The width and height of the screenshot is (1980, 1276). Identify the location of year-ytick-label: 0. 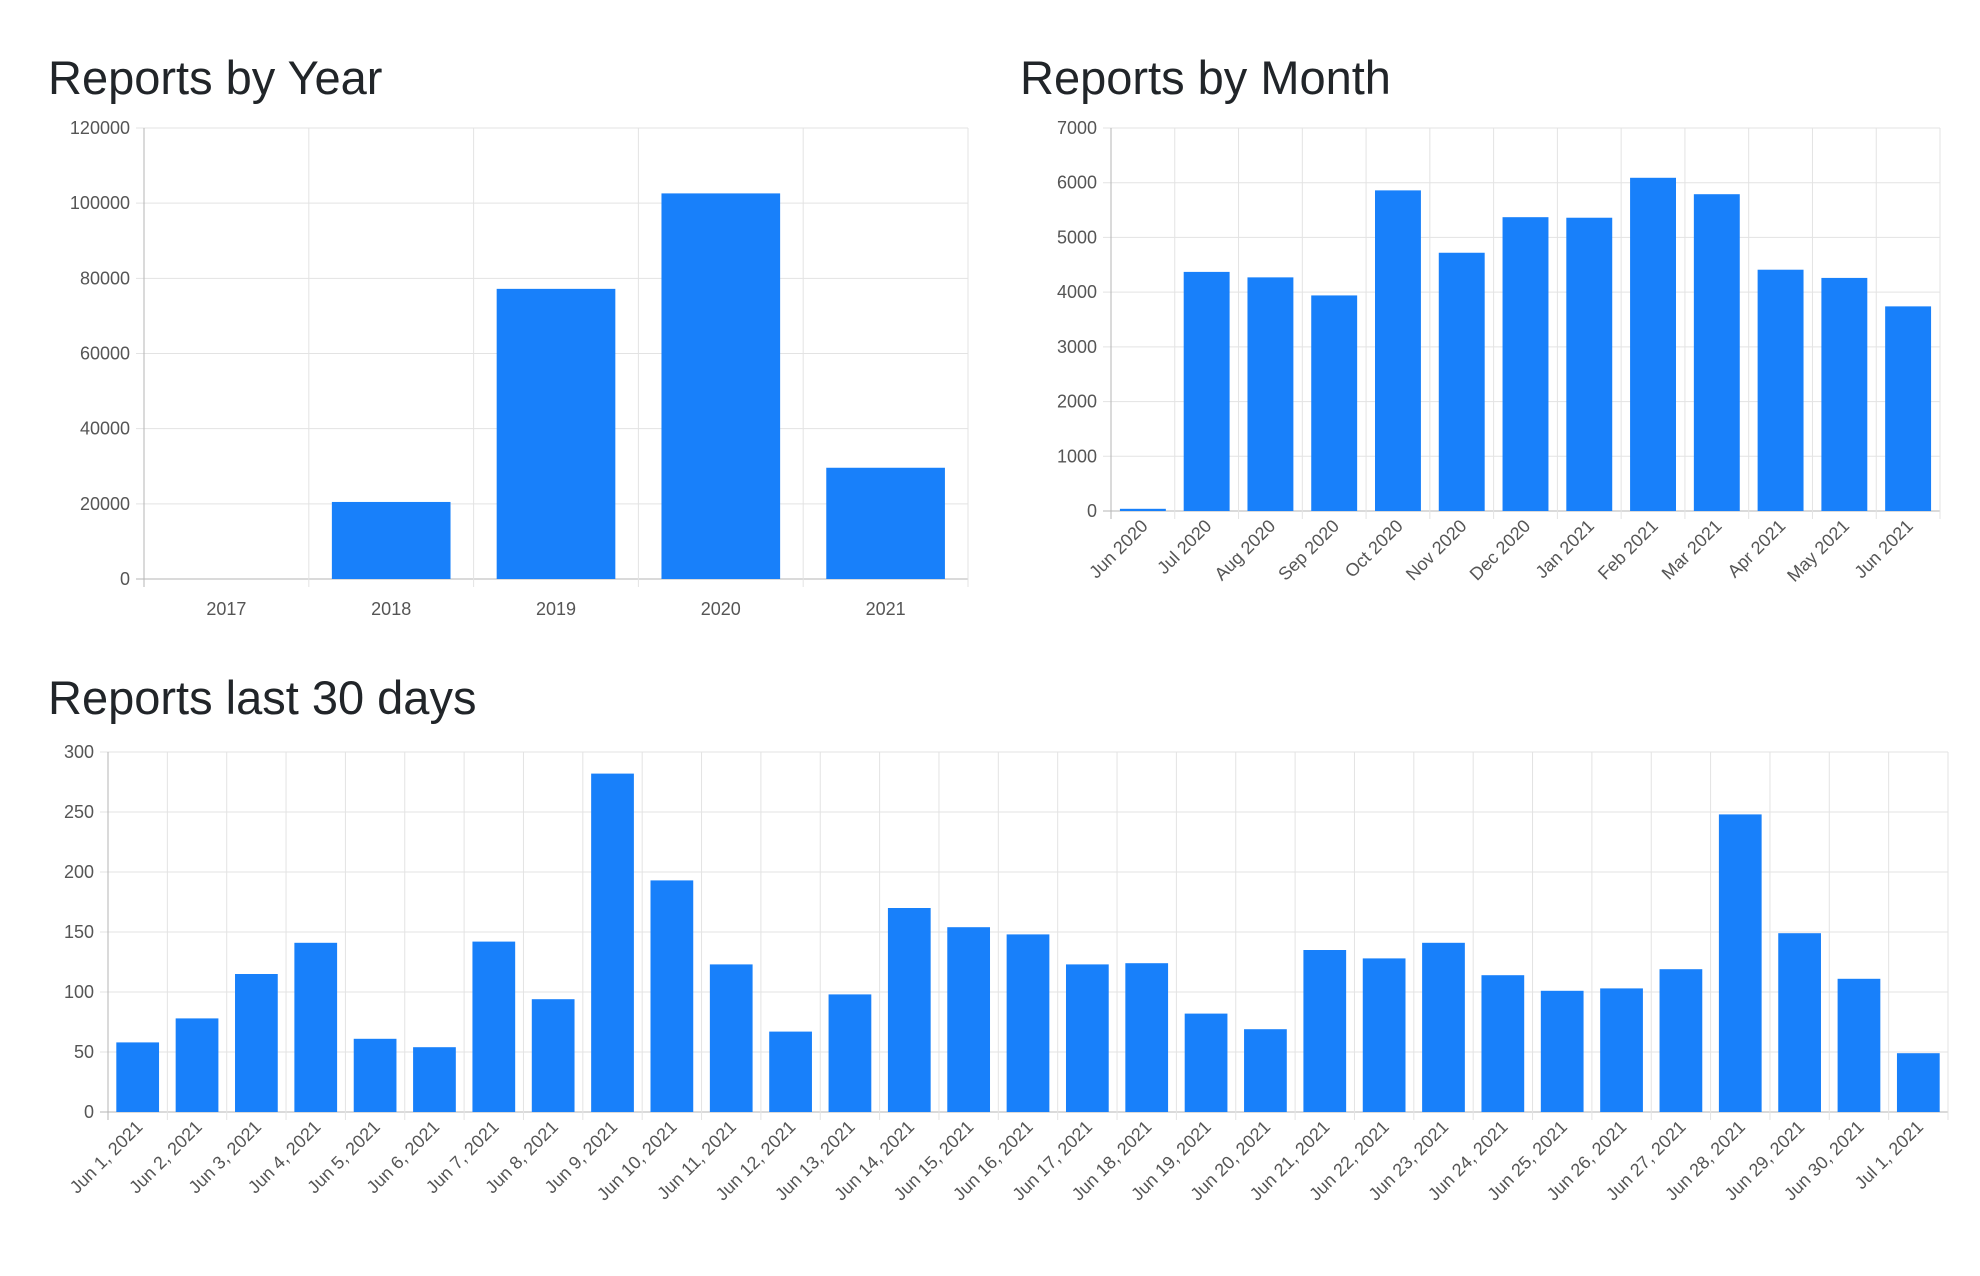
(125, 579).